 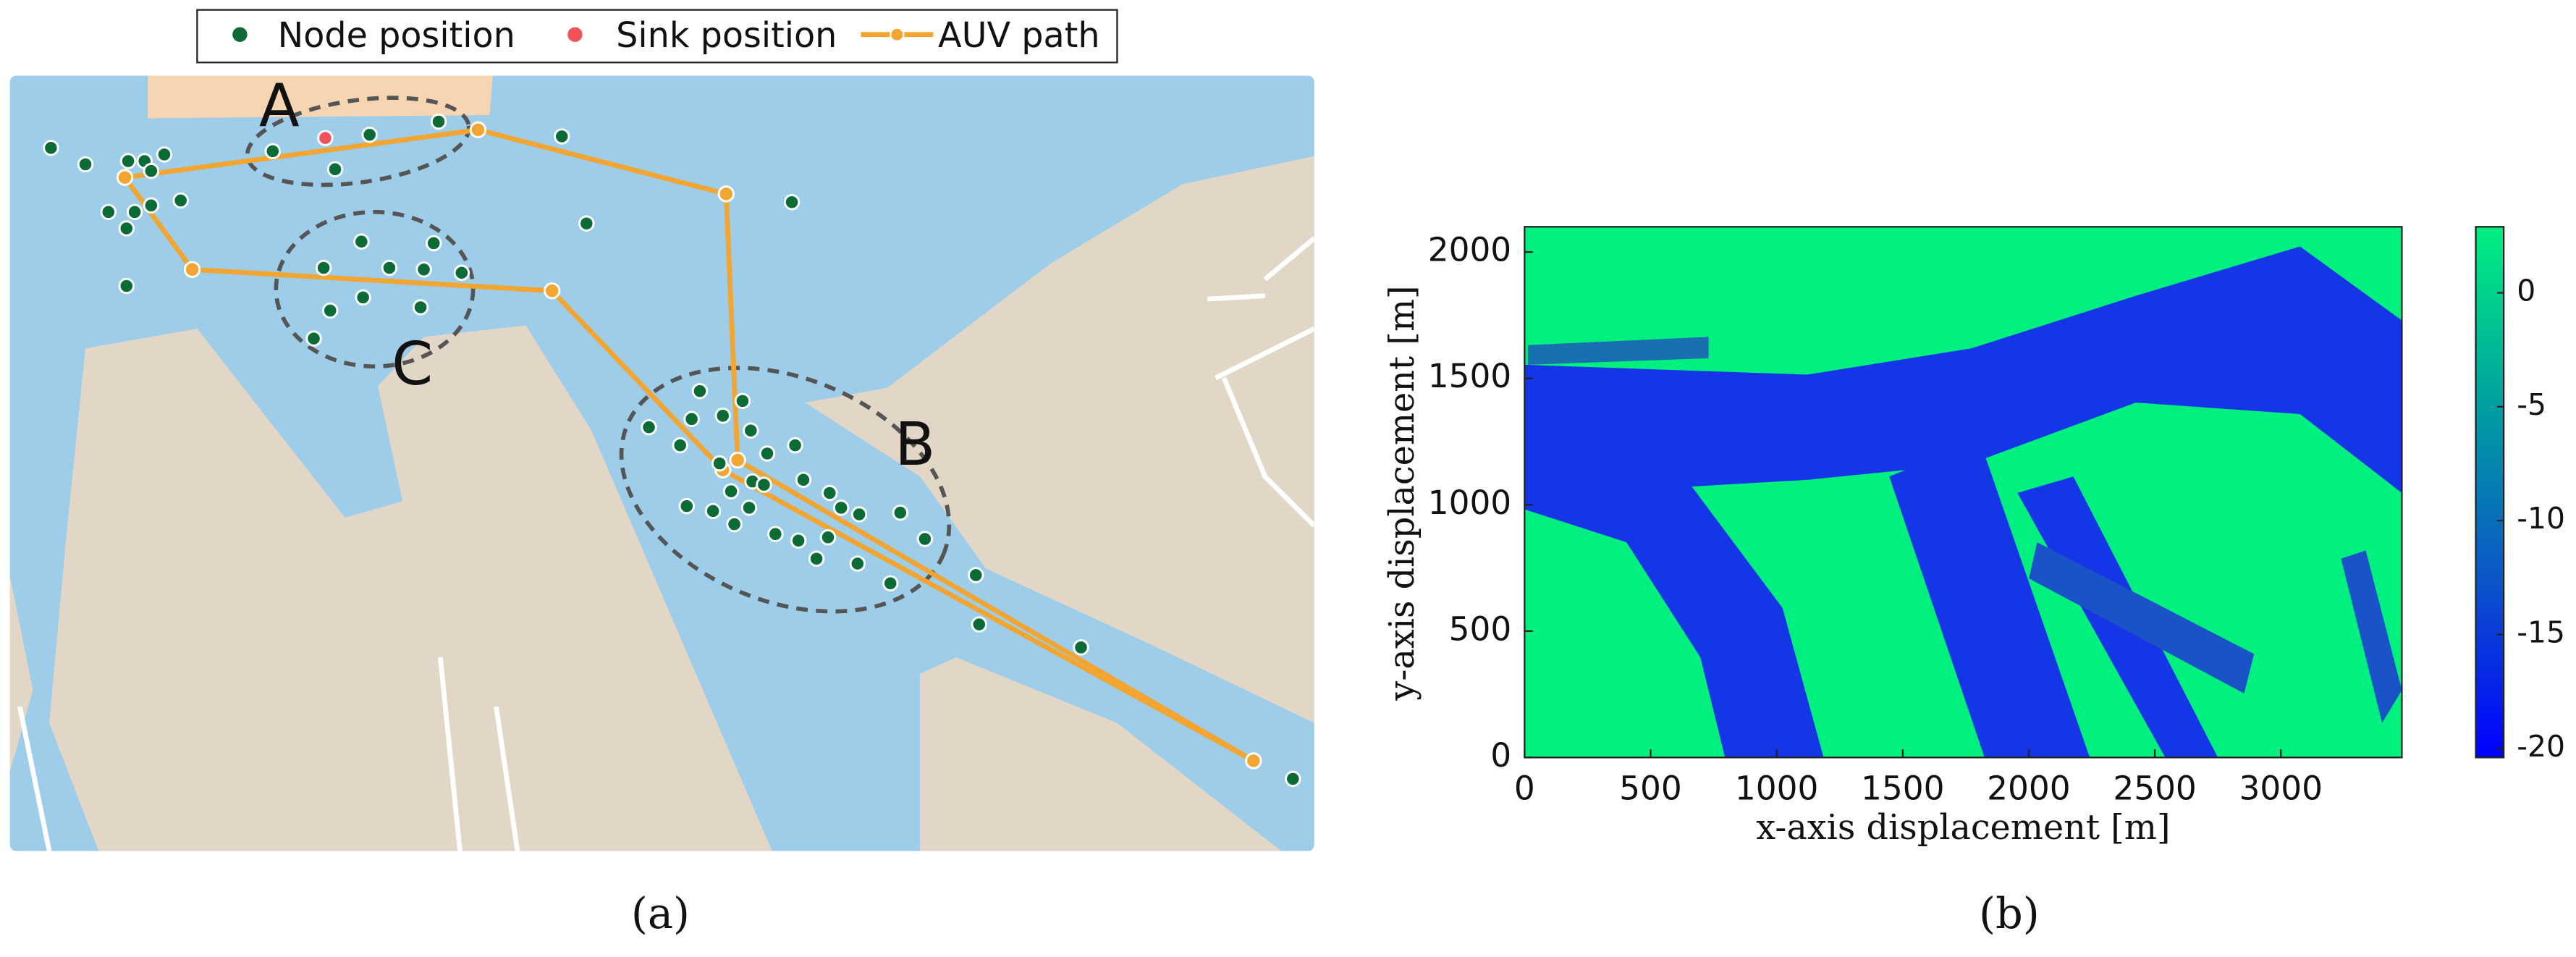 What do you see at coordinates (1469, 250) in the screenshot?
I see `y-tick-label: 2000` at bounding box center [1469, 250].